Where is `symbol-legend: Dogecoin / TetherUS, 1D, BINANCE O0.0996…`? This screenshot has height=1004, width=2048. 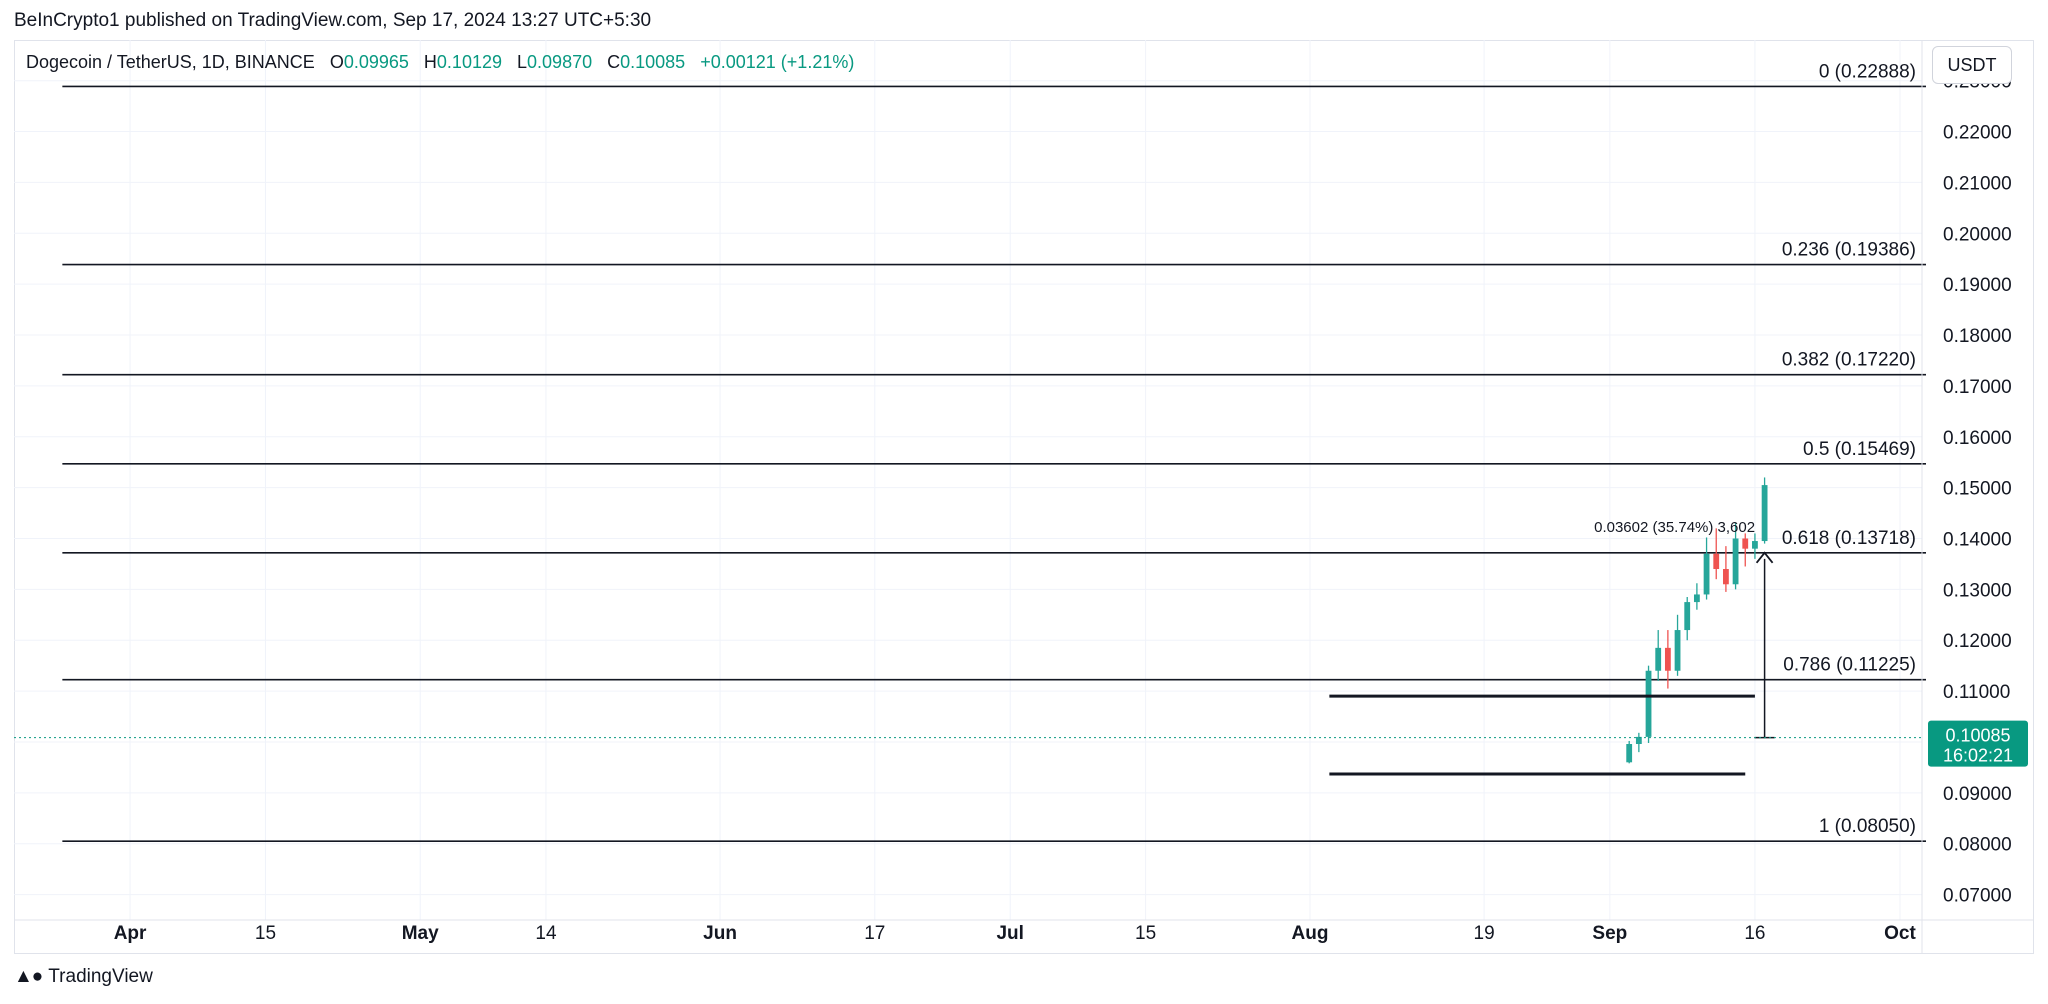
symbol-legend: Dogecoin / TetherUS, 1D, BINANCE O0.0996… is located at coordinates (440, 62).